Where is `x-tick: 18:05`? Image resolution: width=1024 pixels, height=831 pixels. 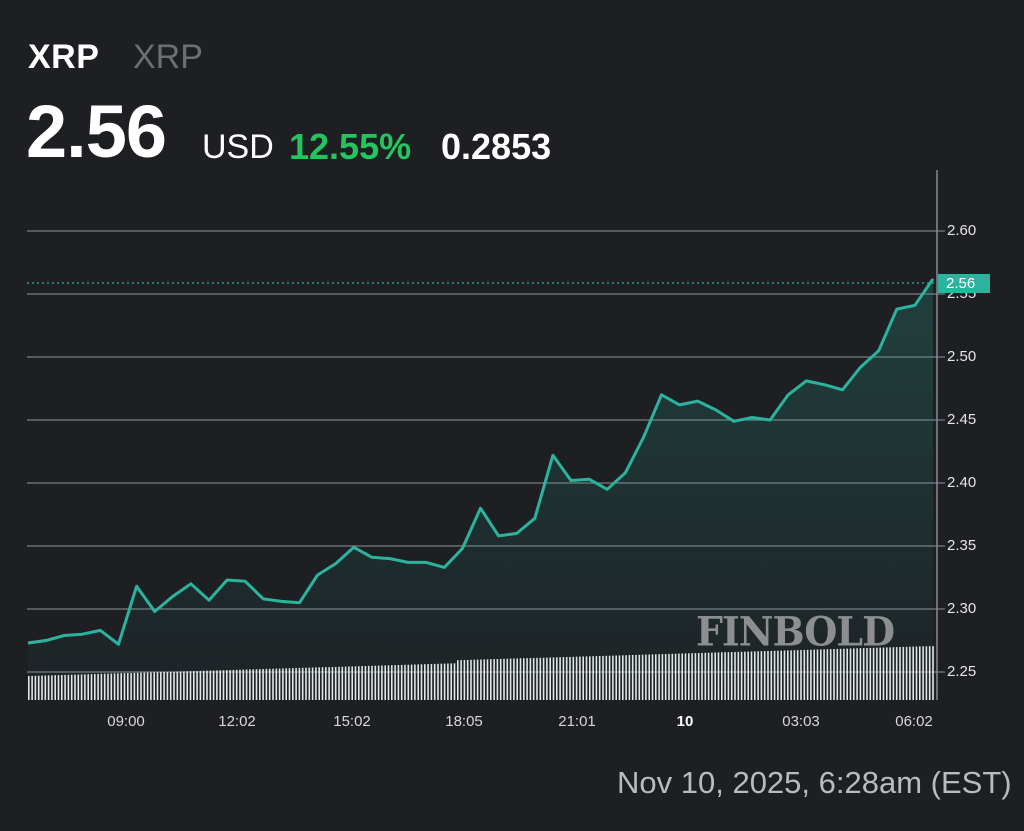
x-tick: 18:05 is located at coordinates (464, 721).